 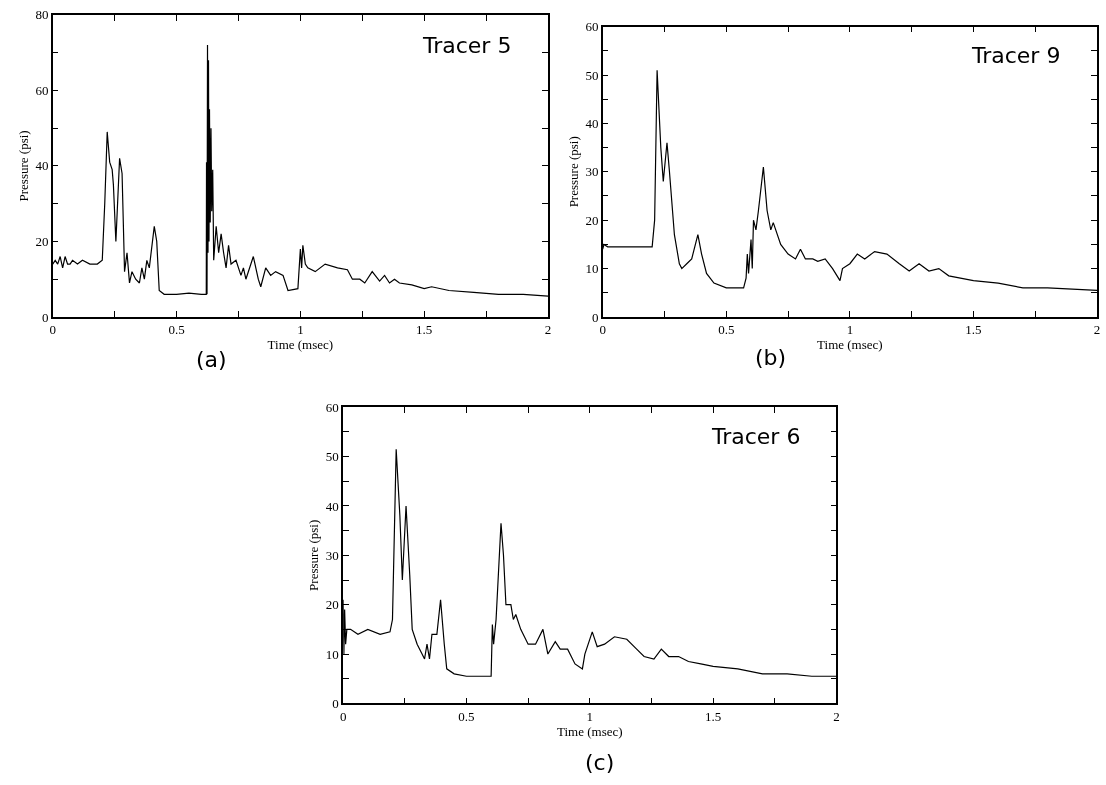 What do you see at coordinates (467, 45) in the screenshot?
I see `annotation: Tracer 5` at bounding box center [467, 45].